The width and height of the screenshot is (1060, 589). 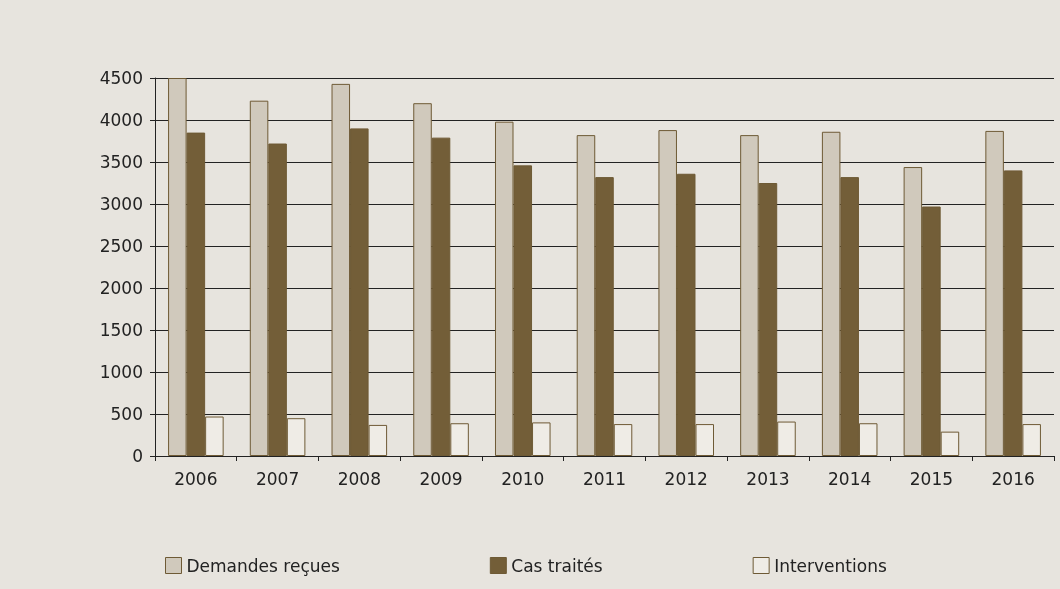 What do you see at coordinates (121, 78) in the screenshot?
I see `y-tick-label: 4500` at bounding box center [121, 78].